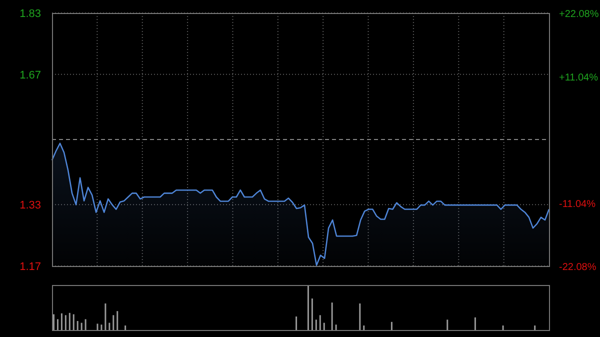 The image size is (600, 337). I want to click on y2-tick-label: +11.04%, so click(578, 78).